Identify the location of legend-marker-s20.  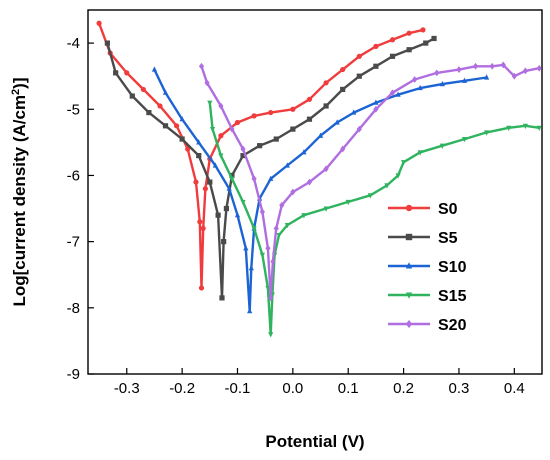
(409, 324).